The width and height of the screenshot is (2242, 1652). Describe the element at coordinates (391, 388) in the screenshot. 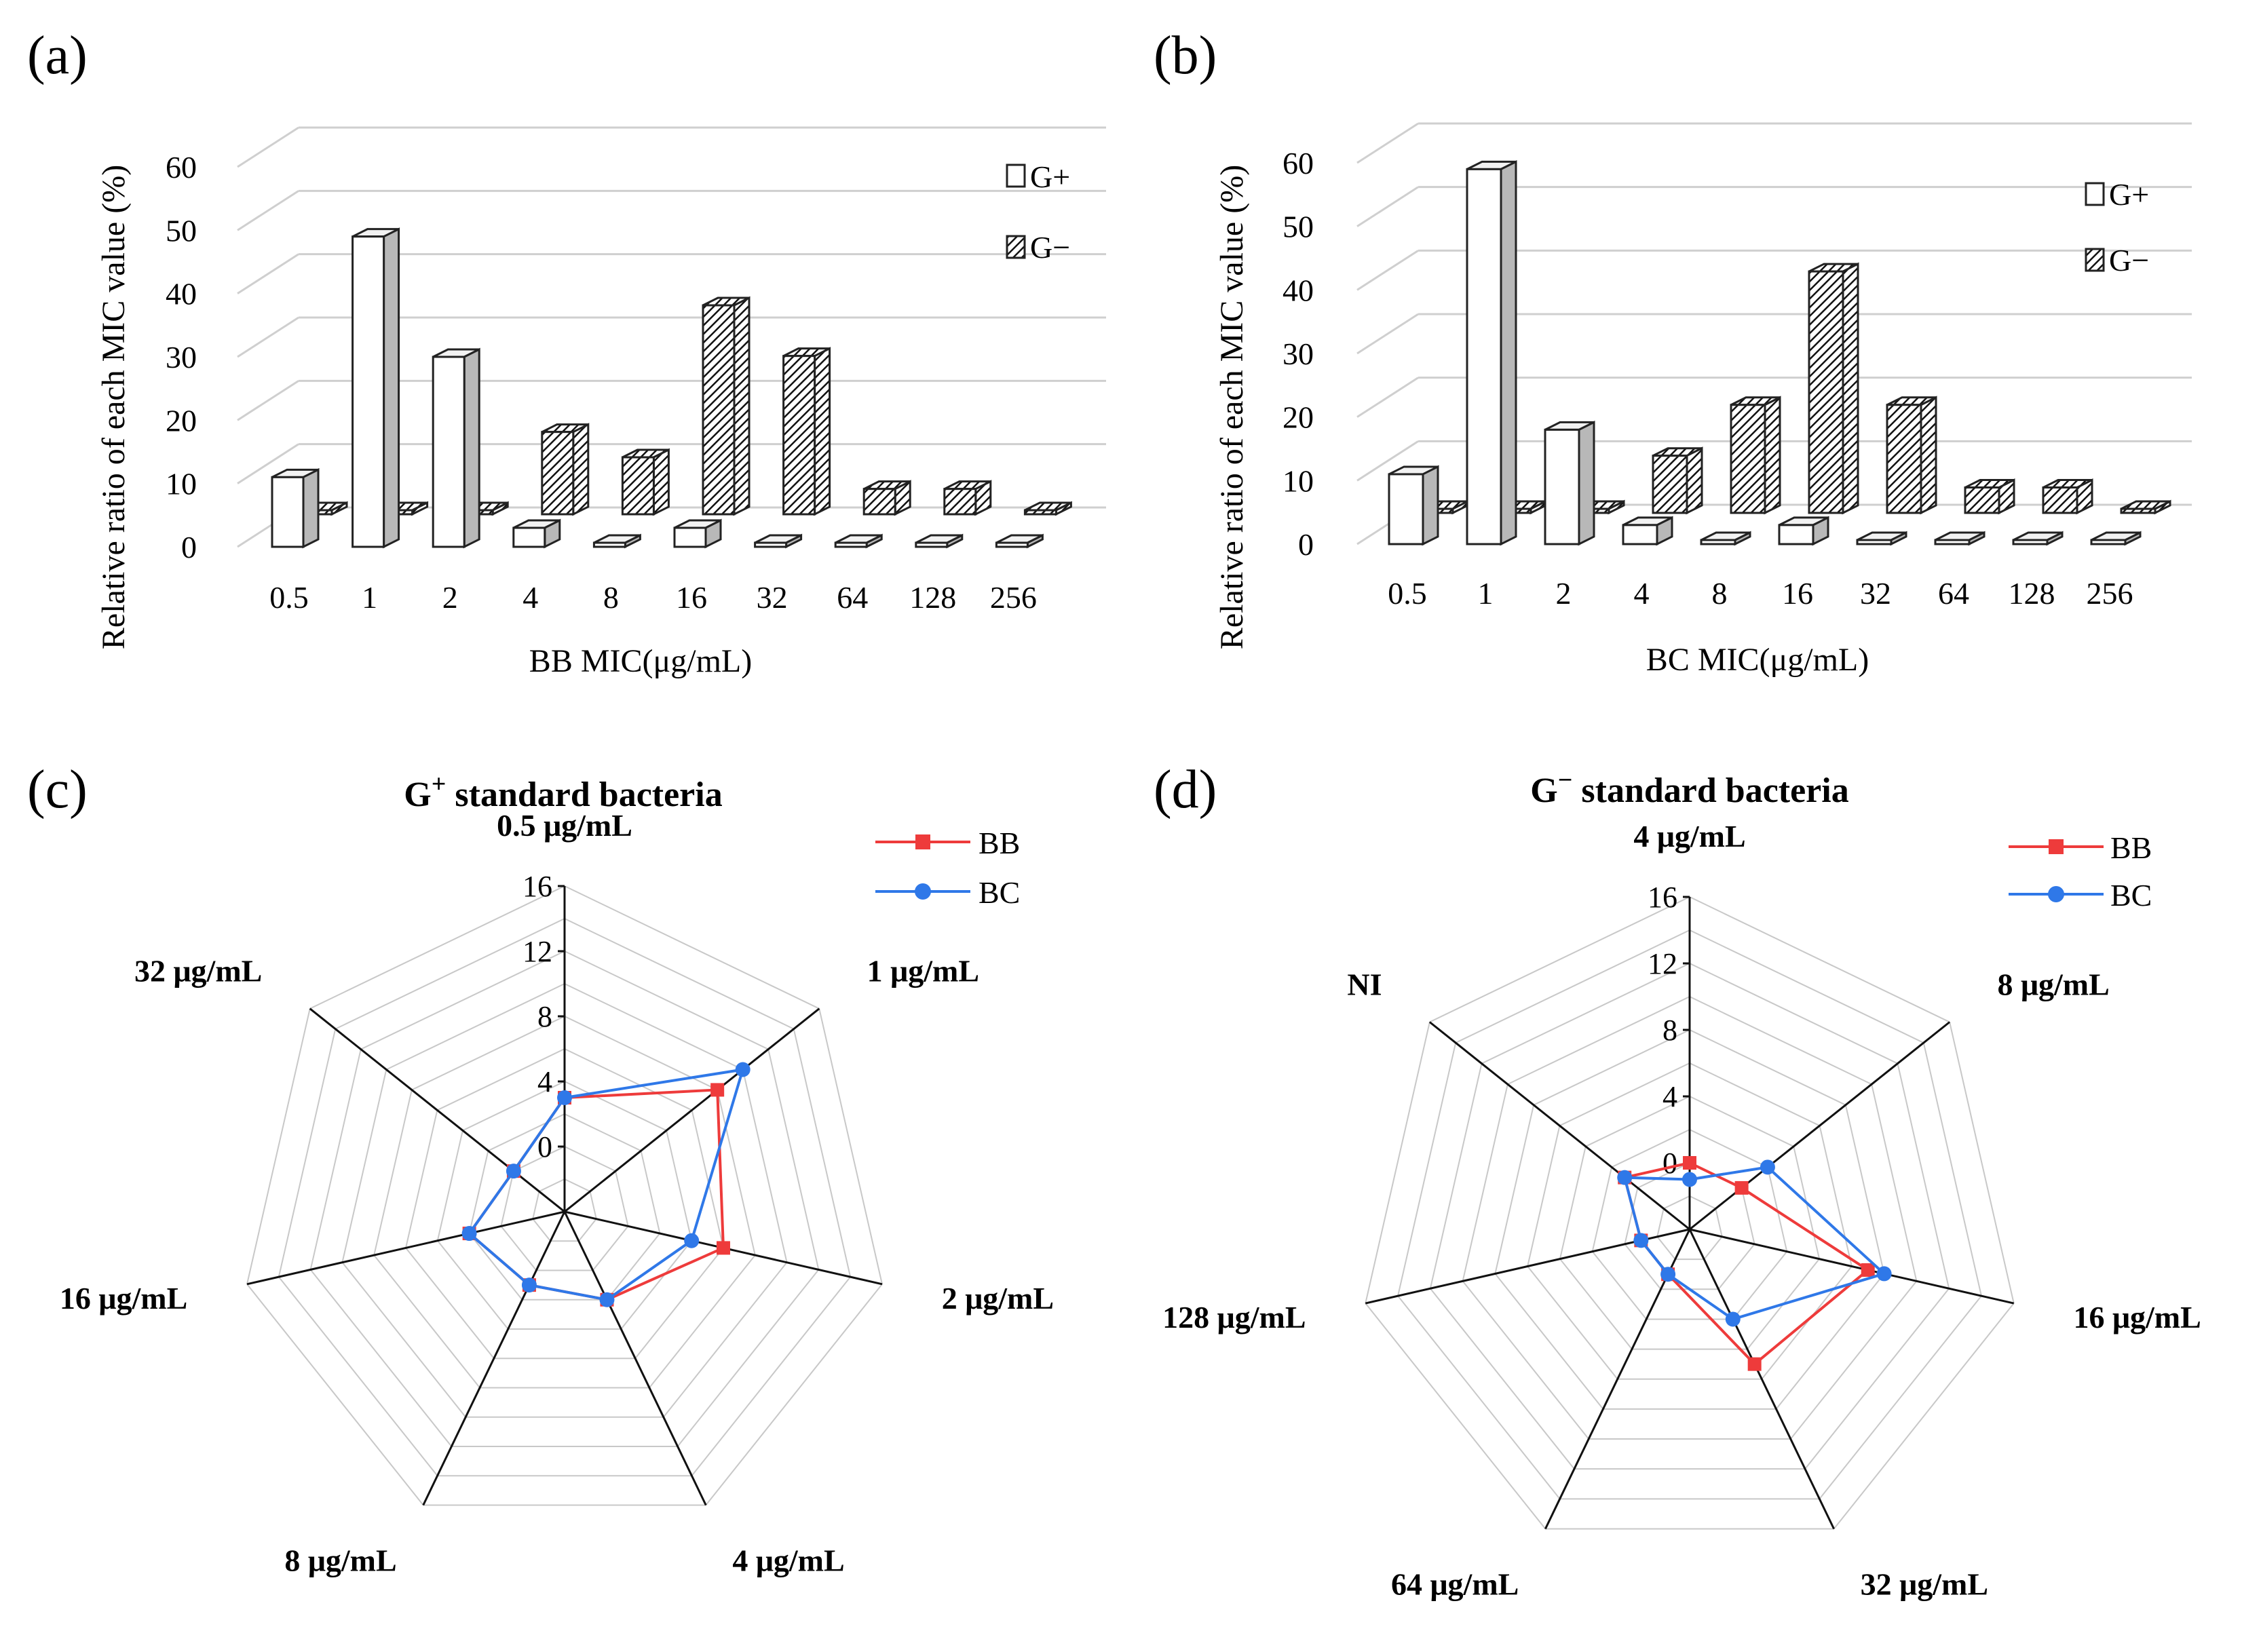

I see `a-bar-gplus-side` at that location.